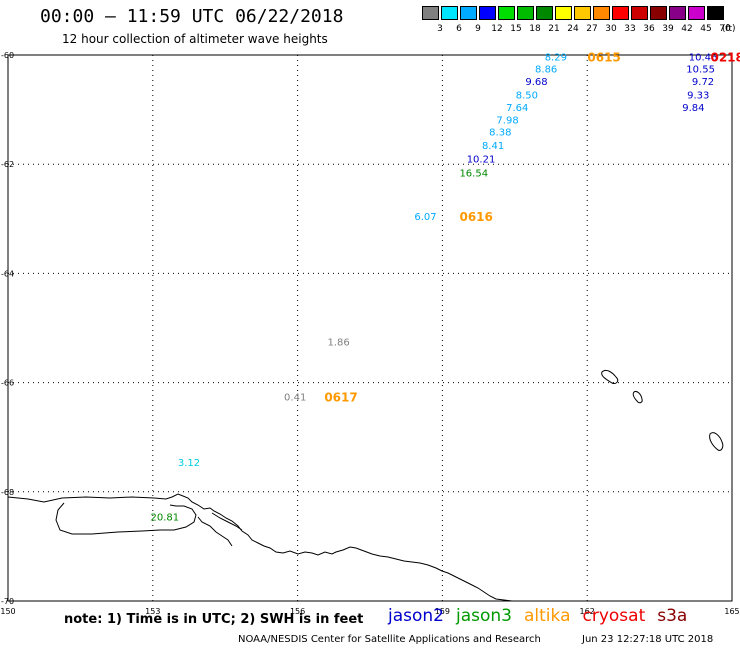  What do you see at coordinates (152, 611) in the screenshot?
I see `x-tick-label: 153` at bounding box center [152, 611].